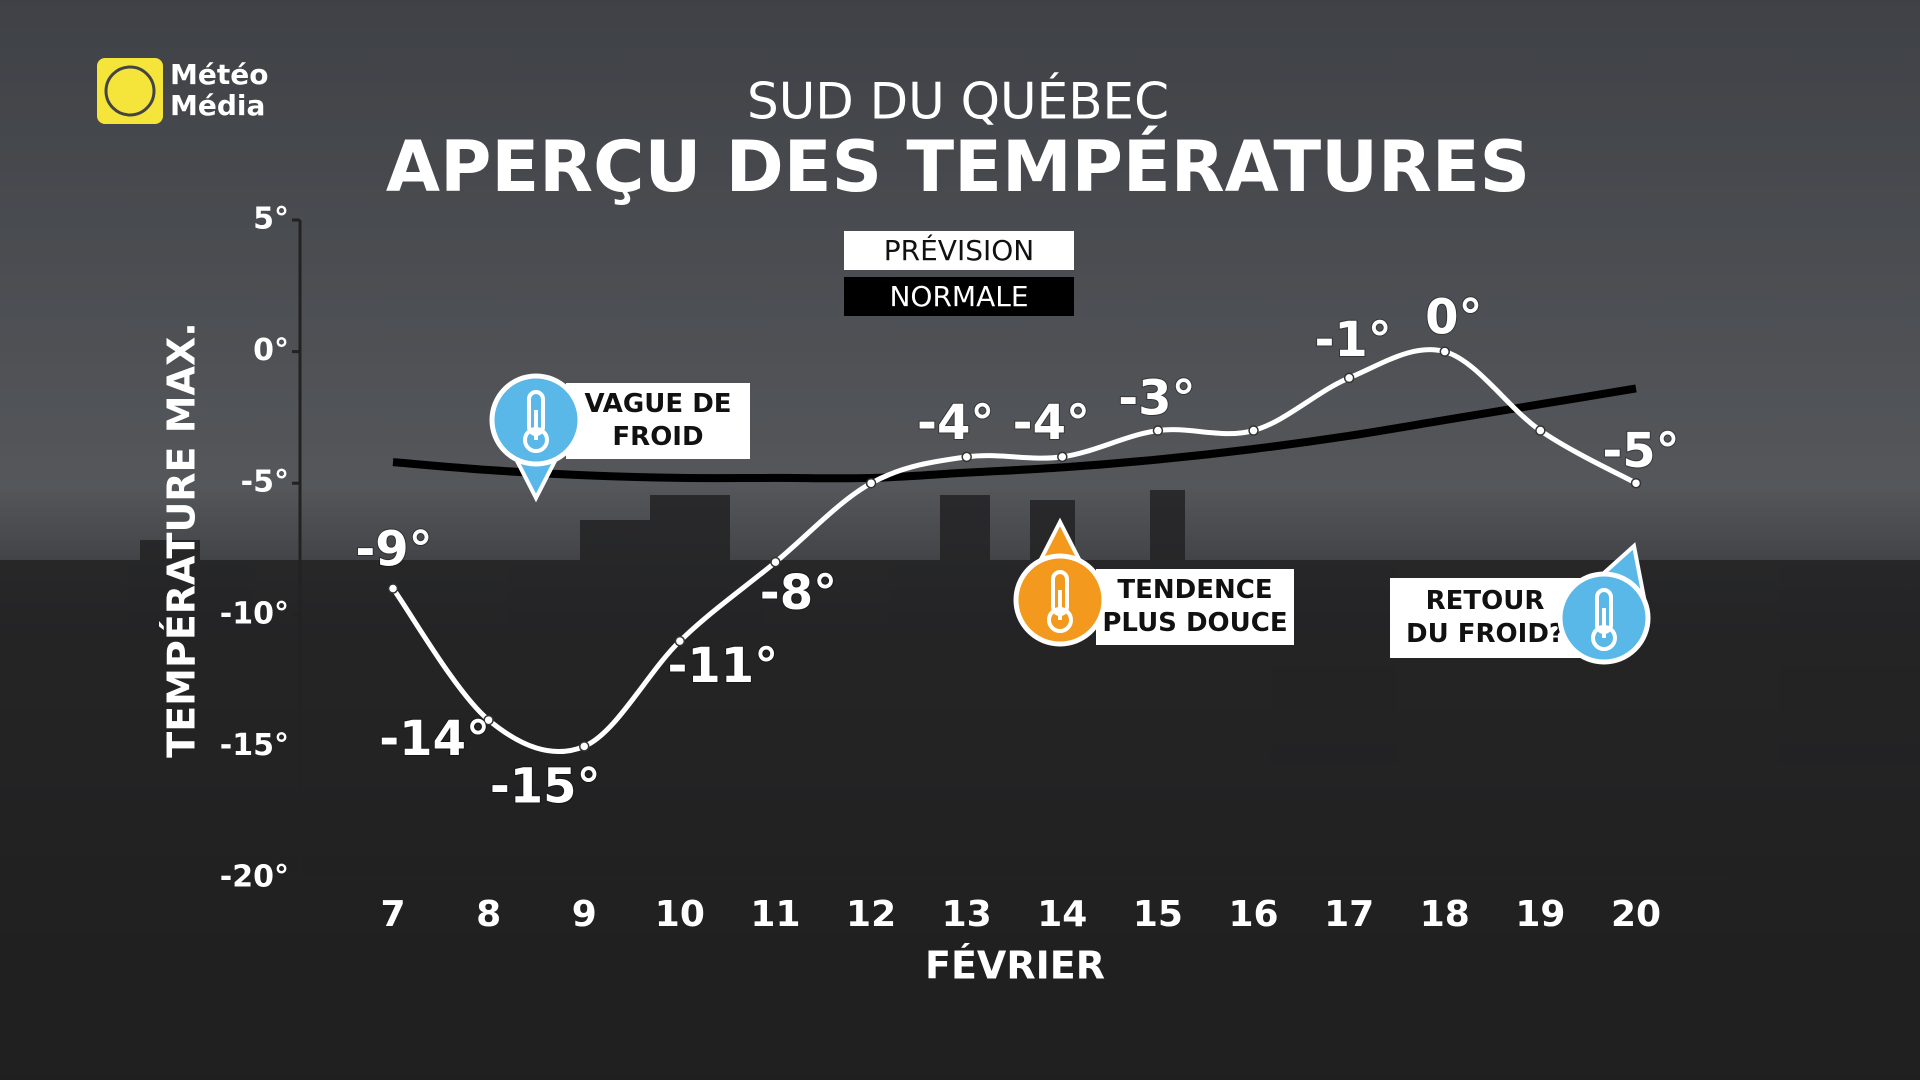 The image size is (1920, 1080). I want to click on x-tick-label: 8, so click(488, 914).